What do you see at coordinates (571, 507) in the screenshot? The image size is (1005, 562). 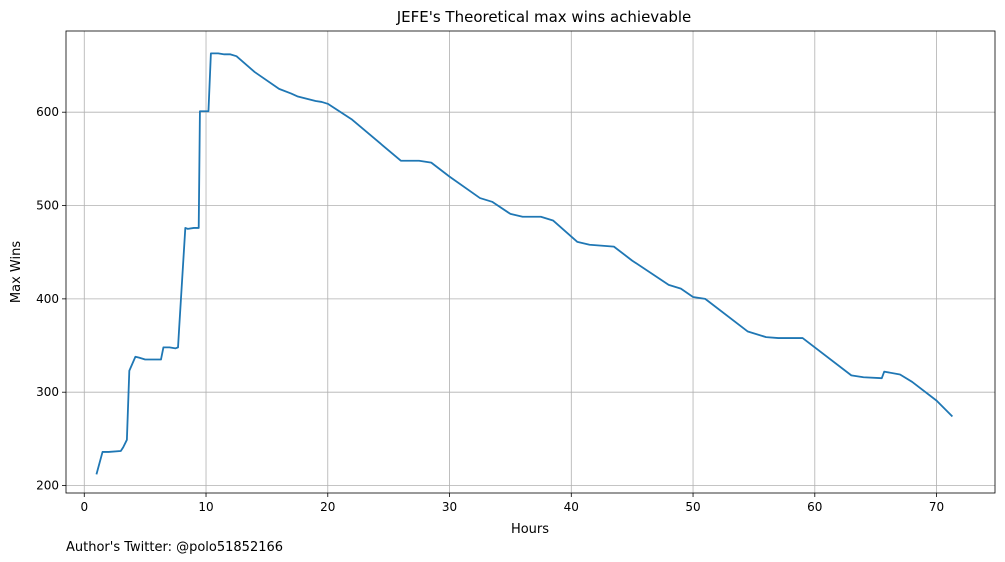 I see `x-tick-label: 40` at bounding box center [571, 507].